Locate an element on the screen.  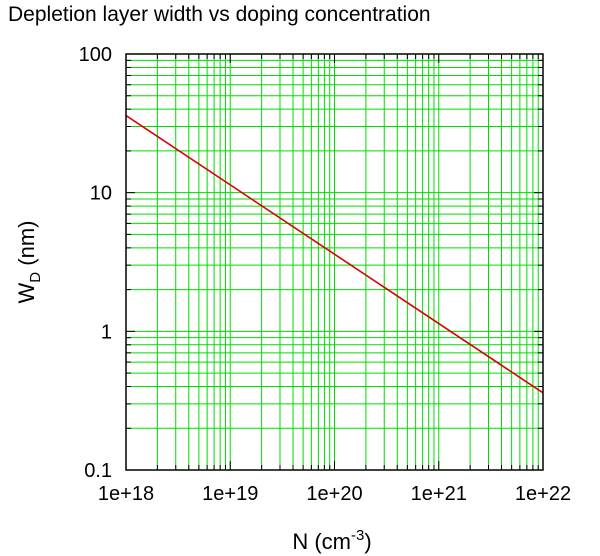
x-tick-label: 1e+18 is located at coordinates (126, 494).